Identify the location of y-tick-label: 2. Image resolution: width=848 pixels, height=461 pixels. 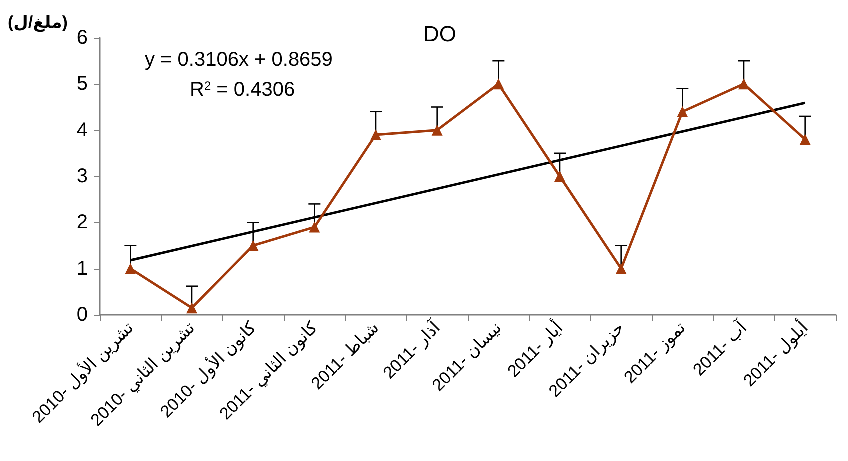
(82, 223).